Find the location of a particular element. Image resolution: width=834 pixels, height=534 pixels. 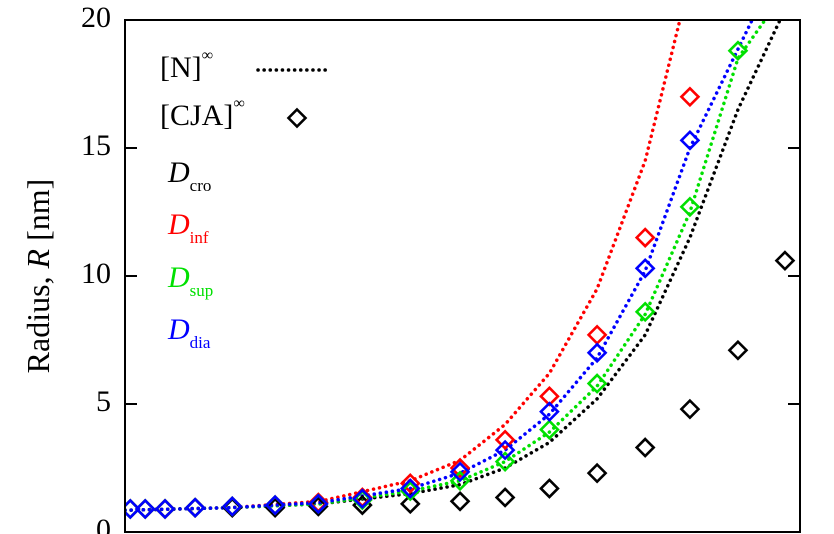

legend-label: [CJA]∞ is located at coordinates (202, 113).